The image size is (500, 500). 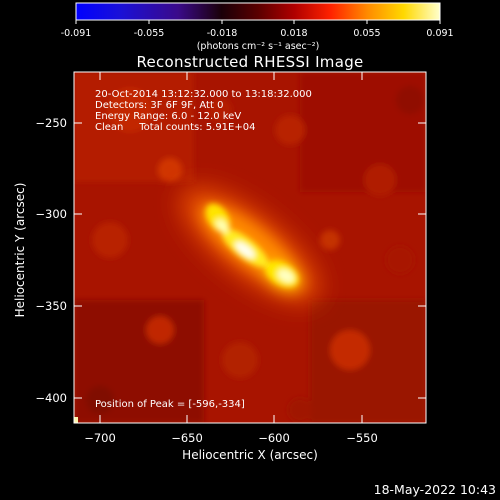 I want to click on y-axis-label: Heliocentric Y (arcsec), so click(x=20, y=250).